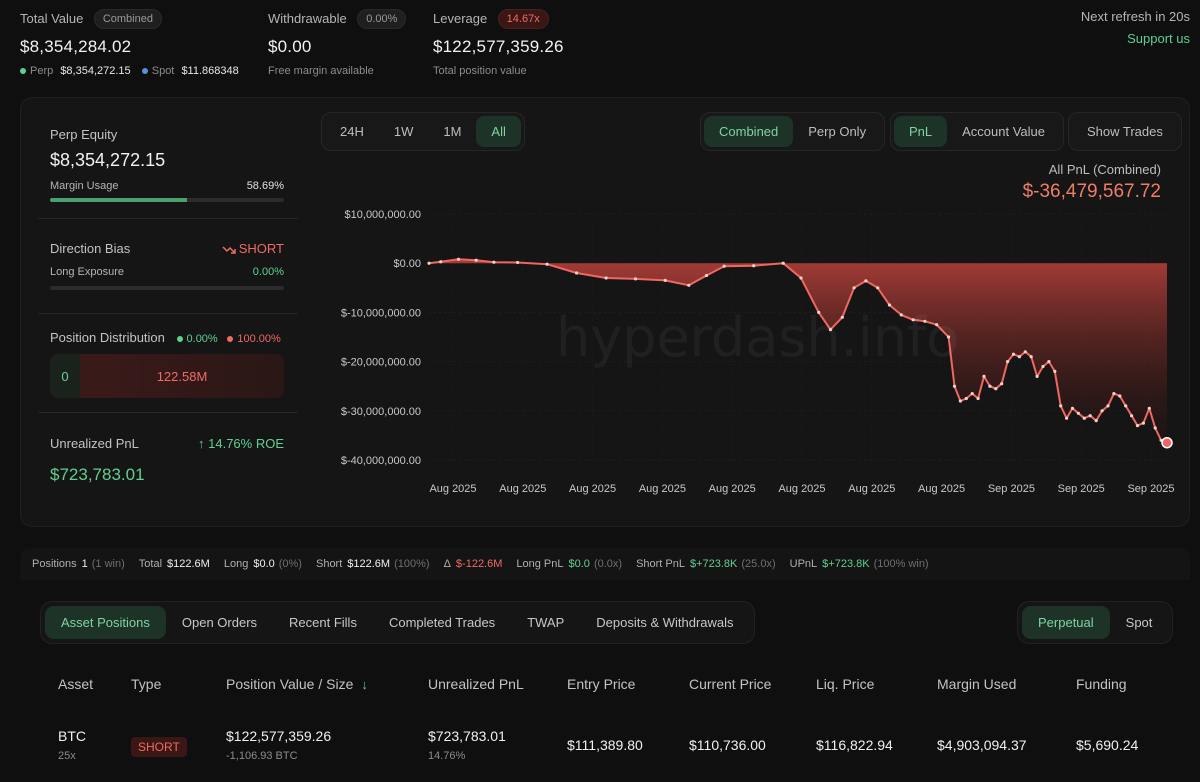  What do you see at coordinates (72, 745) in the screenshot?
I see `asset-cell: BTC 25x` at bounding box center [72, 745].